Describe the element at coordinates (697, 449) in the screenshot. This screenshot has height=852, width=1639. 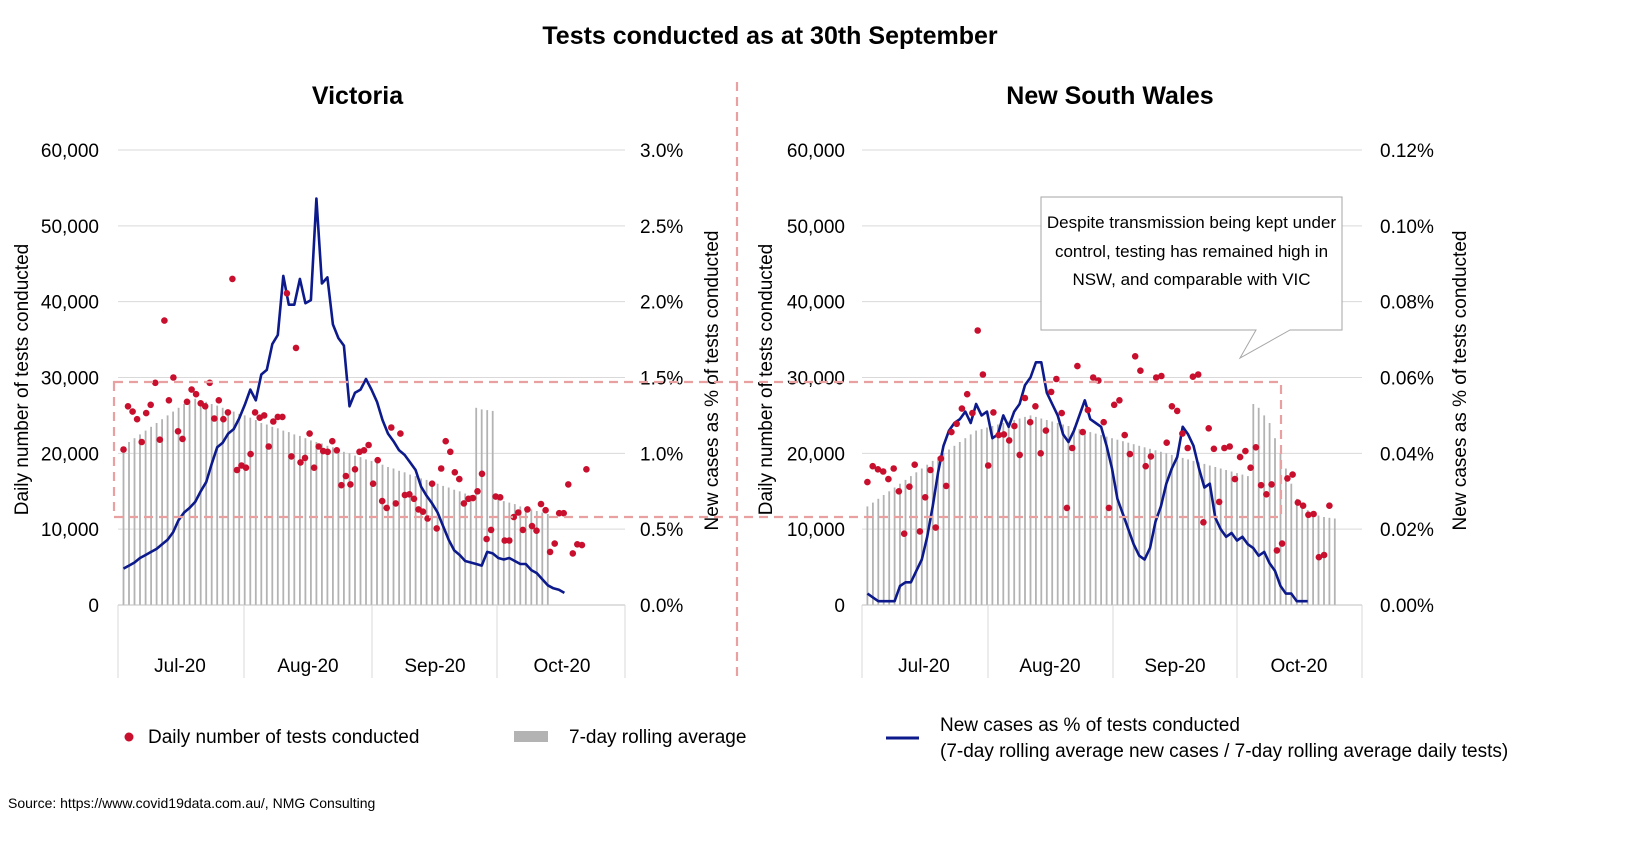
I see `highlight-band` at that location.